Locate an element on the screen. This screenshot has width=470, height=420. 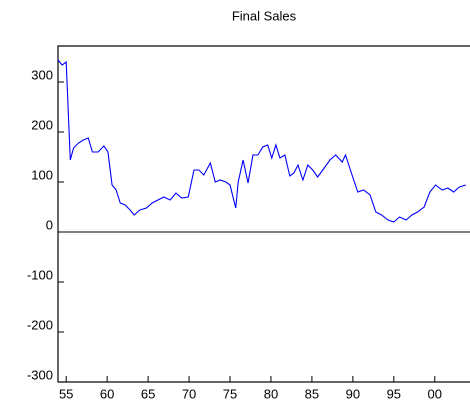
x-tick-label: 80 is located at coordinates (271, 393).